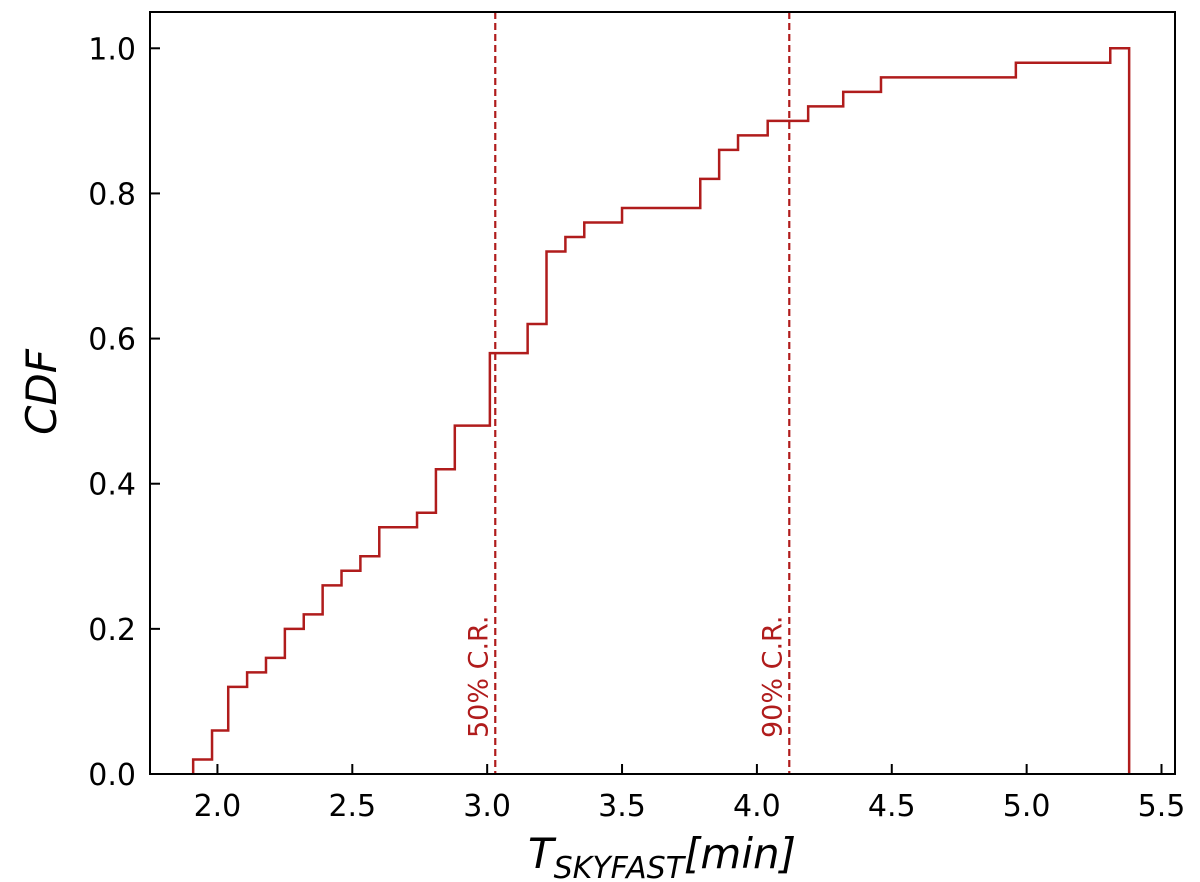  Describe the element at coordinates (487, 806) in the screenshot. I see `x-tick-label: 3.0` at that location.